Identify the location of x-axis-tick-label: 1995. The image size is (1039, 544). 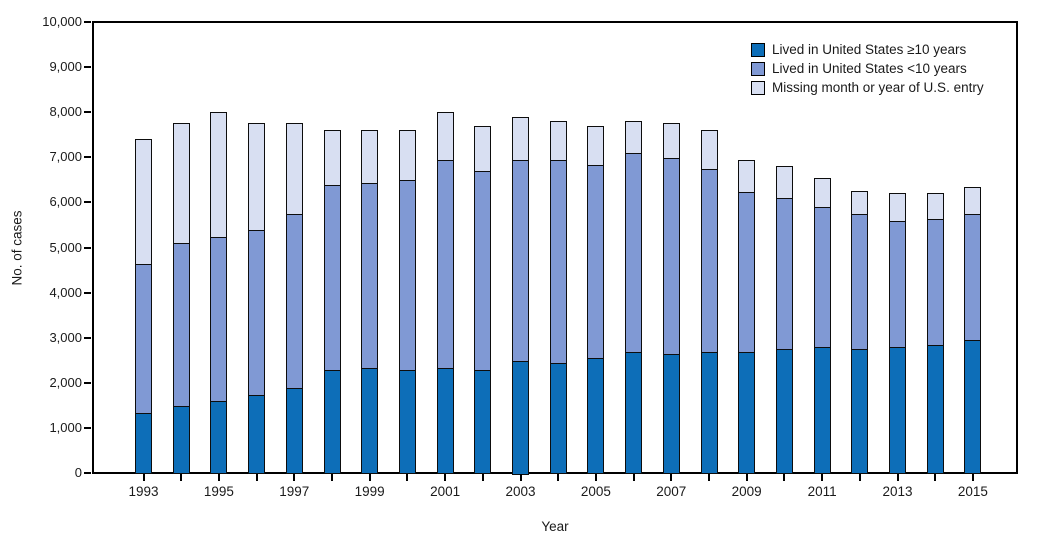
(218, 491).